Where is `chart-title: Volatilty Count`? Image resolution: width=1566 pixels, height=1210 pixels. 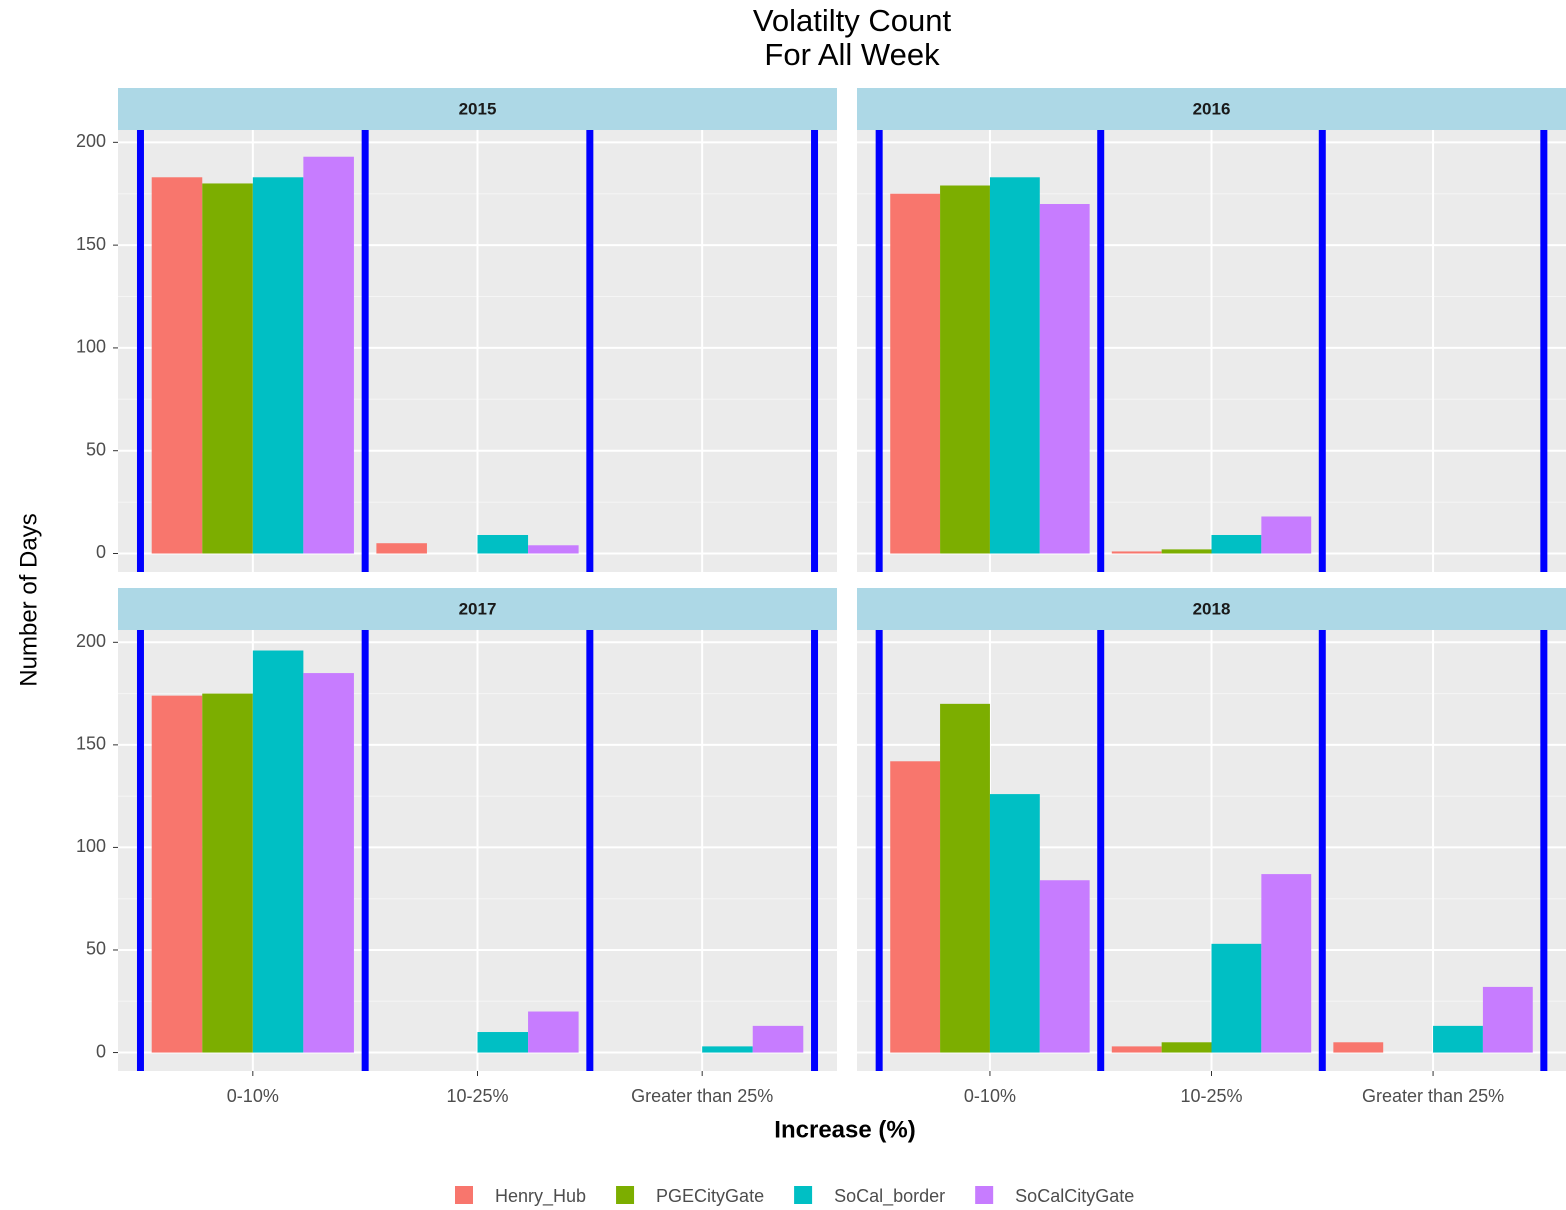
chart-title: Volatilty Count is located at coordinates (852, 20).